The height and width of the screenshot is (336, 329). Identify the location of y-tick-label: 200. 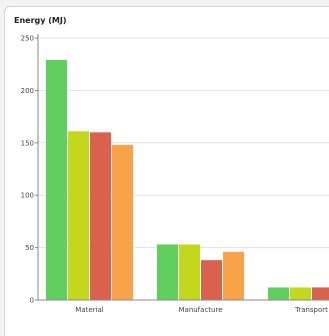
(27, 91).